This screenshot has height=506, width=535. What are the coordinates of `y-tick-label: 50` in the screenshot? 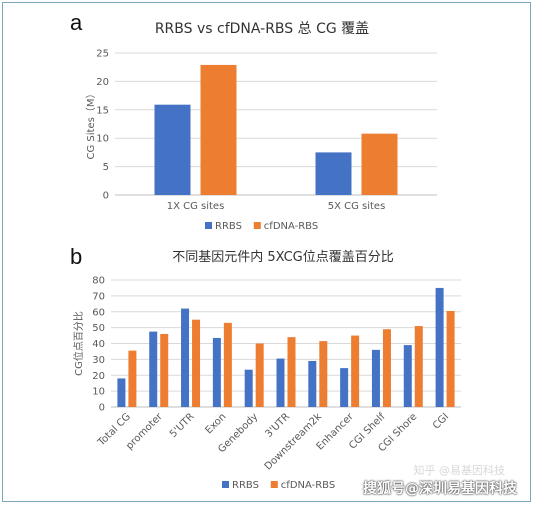 It's located at (98, 328).